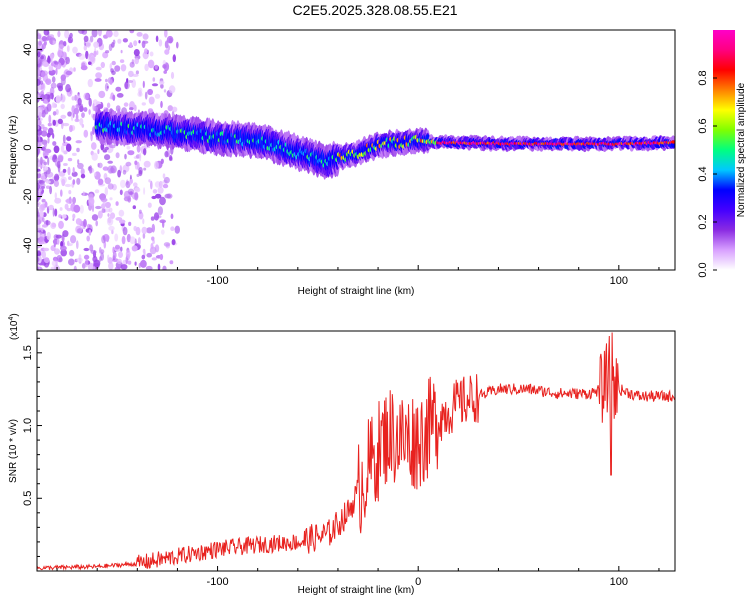  What do you see at coordinates (358, 276) in the screenshot?
I see `spectrogram-x-ticks: -100 100` at bounding box center [358, 276].